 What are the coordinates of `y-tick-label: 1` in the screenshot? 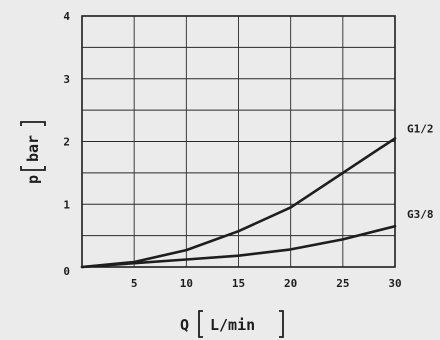 It's located at (66, 204).